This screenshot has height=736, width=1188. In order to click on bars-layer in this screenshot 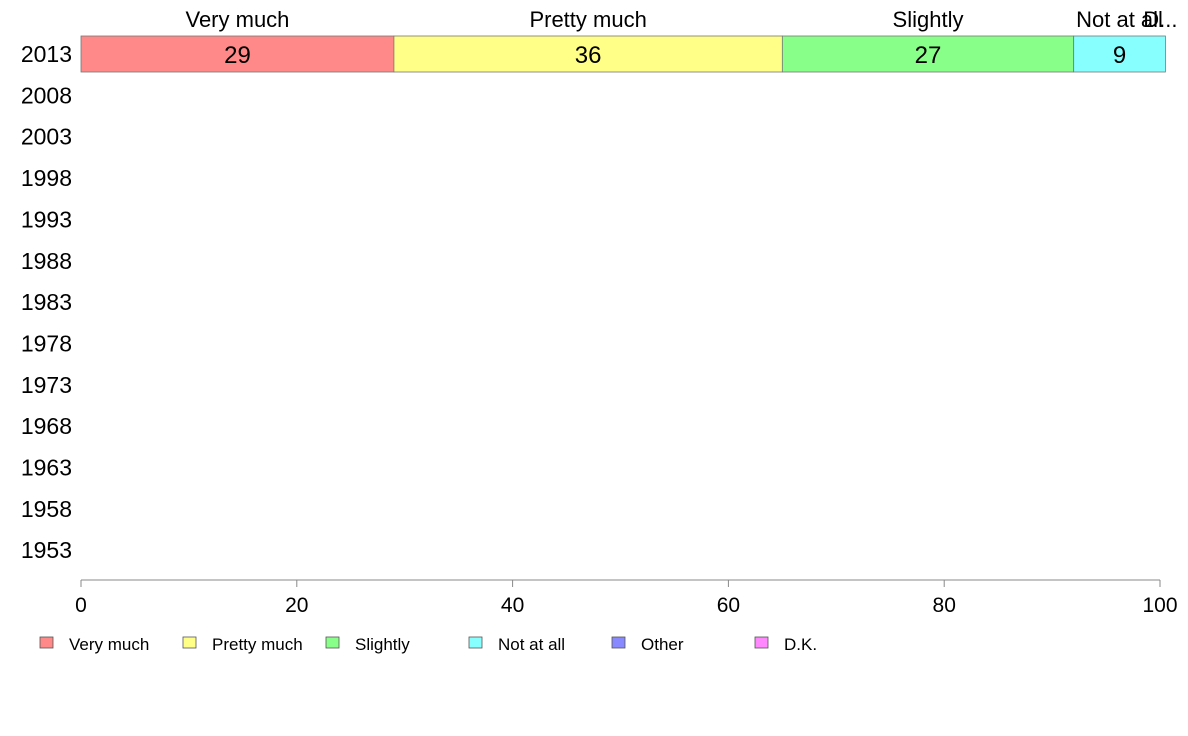, I will do `click(623, 54)`.